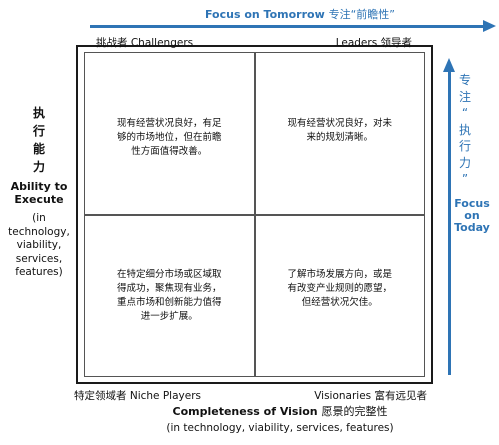  Describe the element at coordinates (39, 272) in the screenshot. I see `left-axis-sub-line: features)` at that location.